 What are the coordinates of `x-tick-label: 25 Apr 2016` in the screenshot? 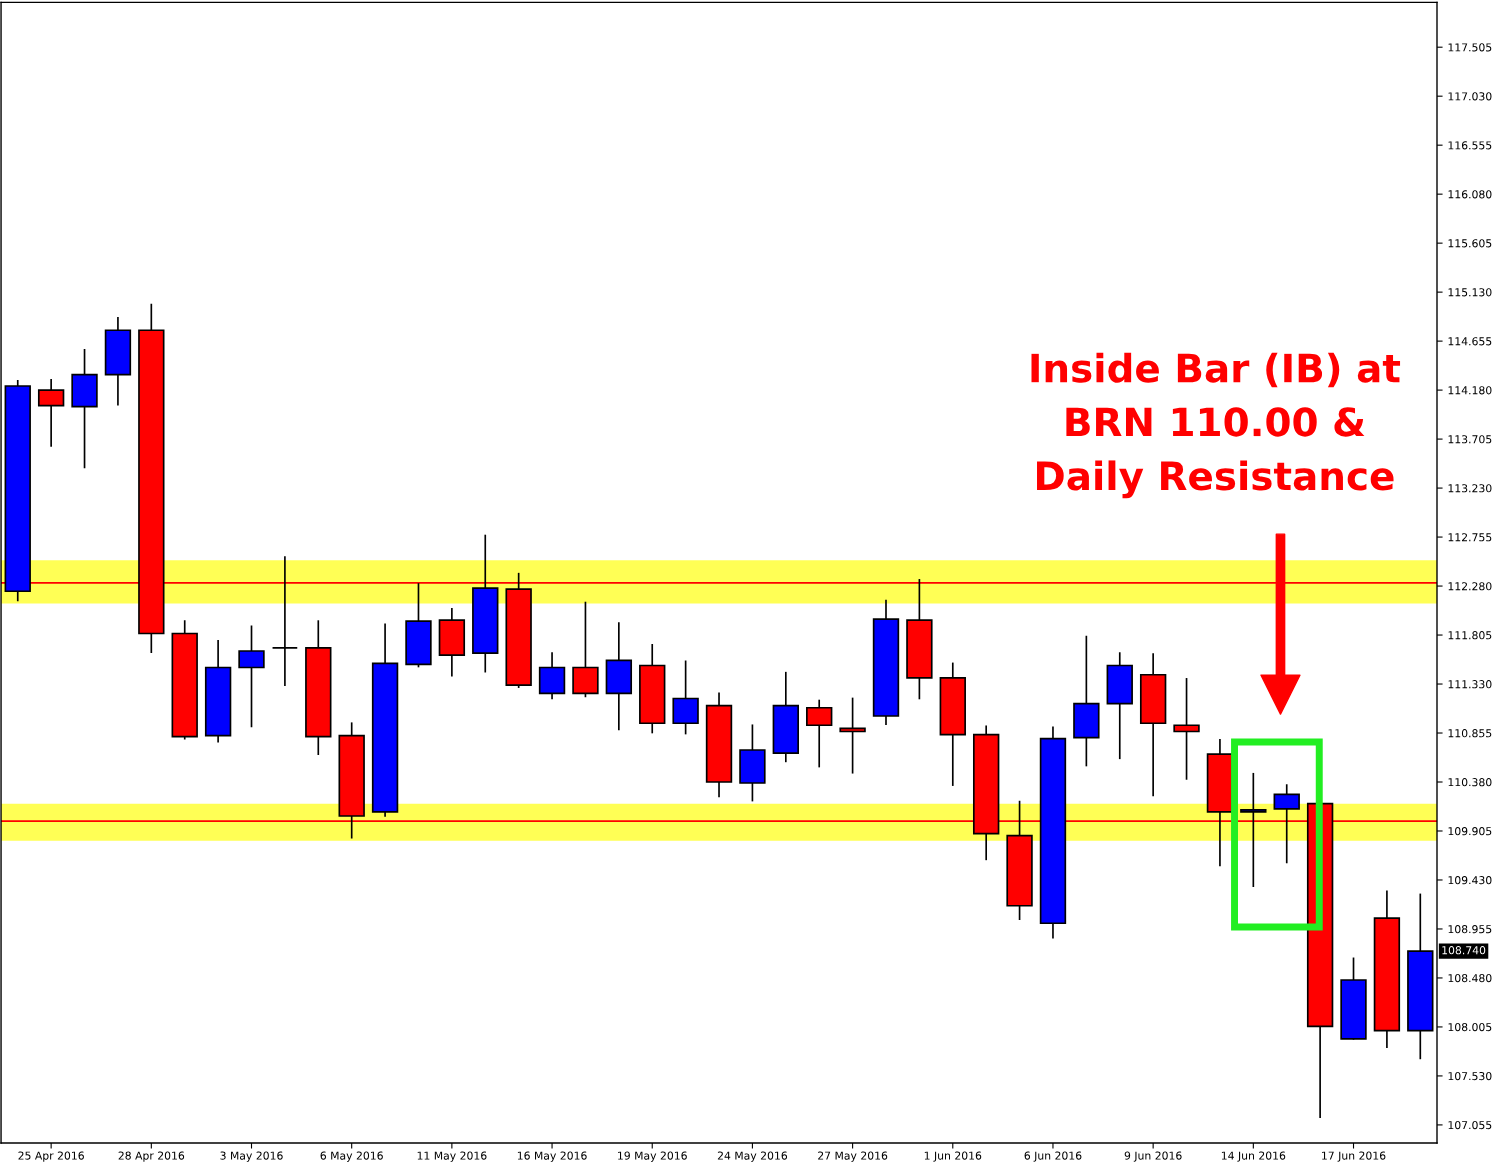 It's located at (51, 1156).